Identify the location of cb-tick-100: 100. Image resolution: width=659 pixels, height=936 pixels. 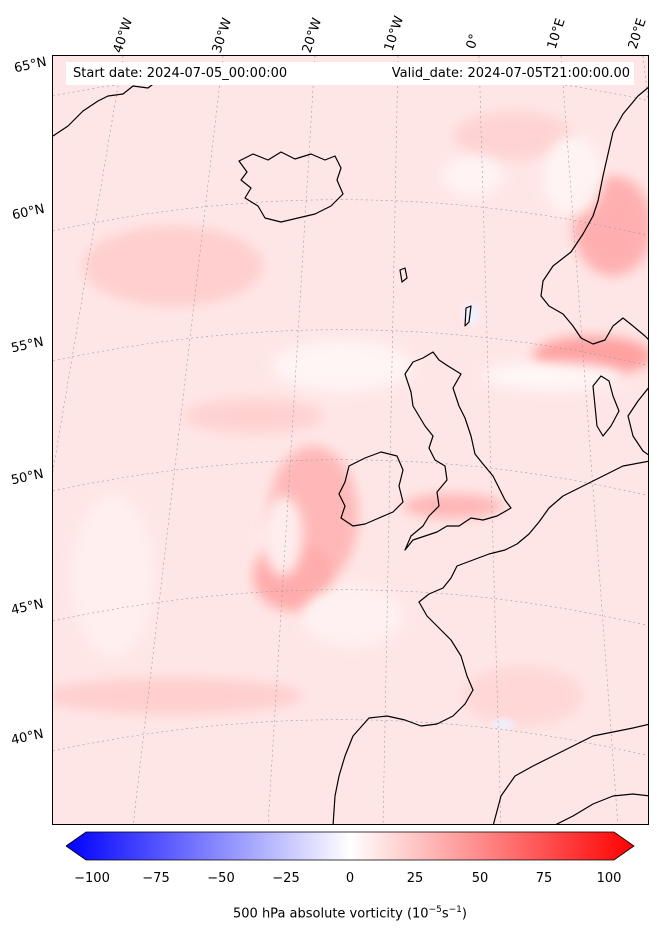
(609, 878).